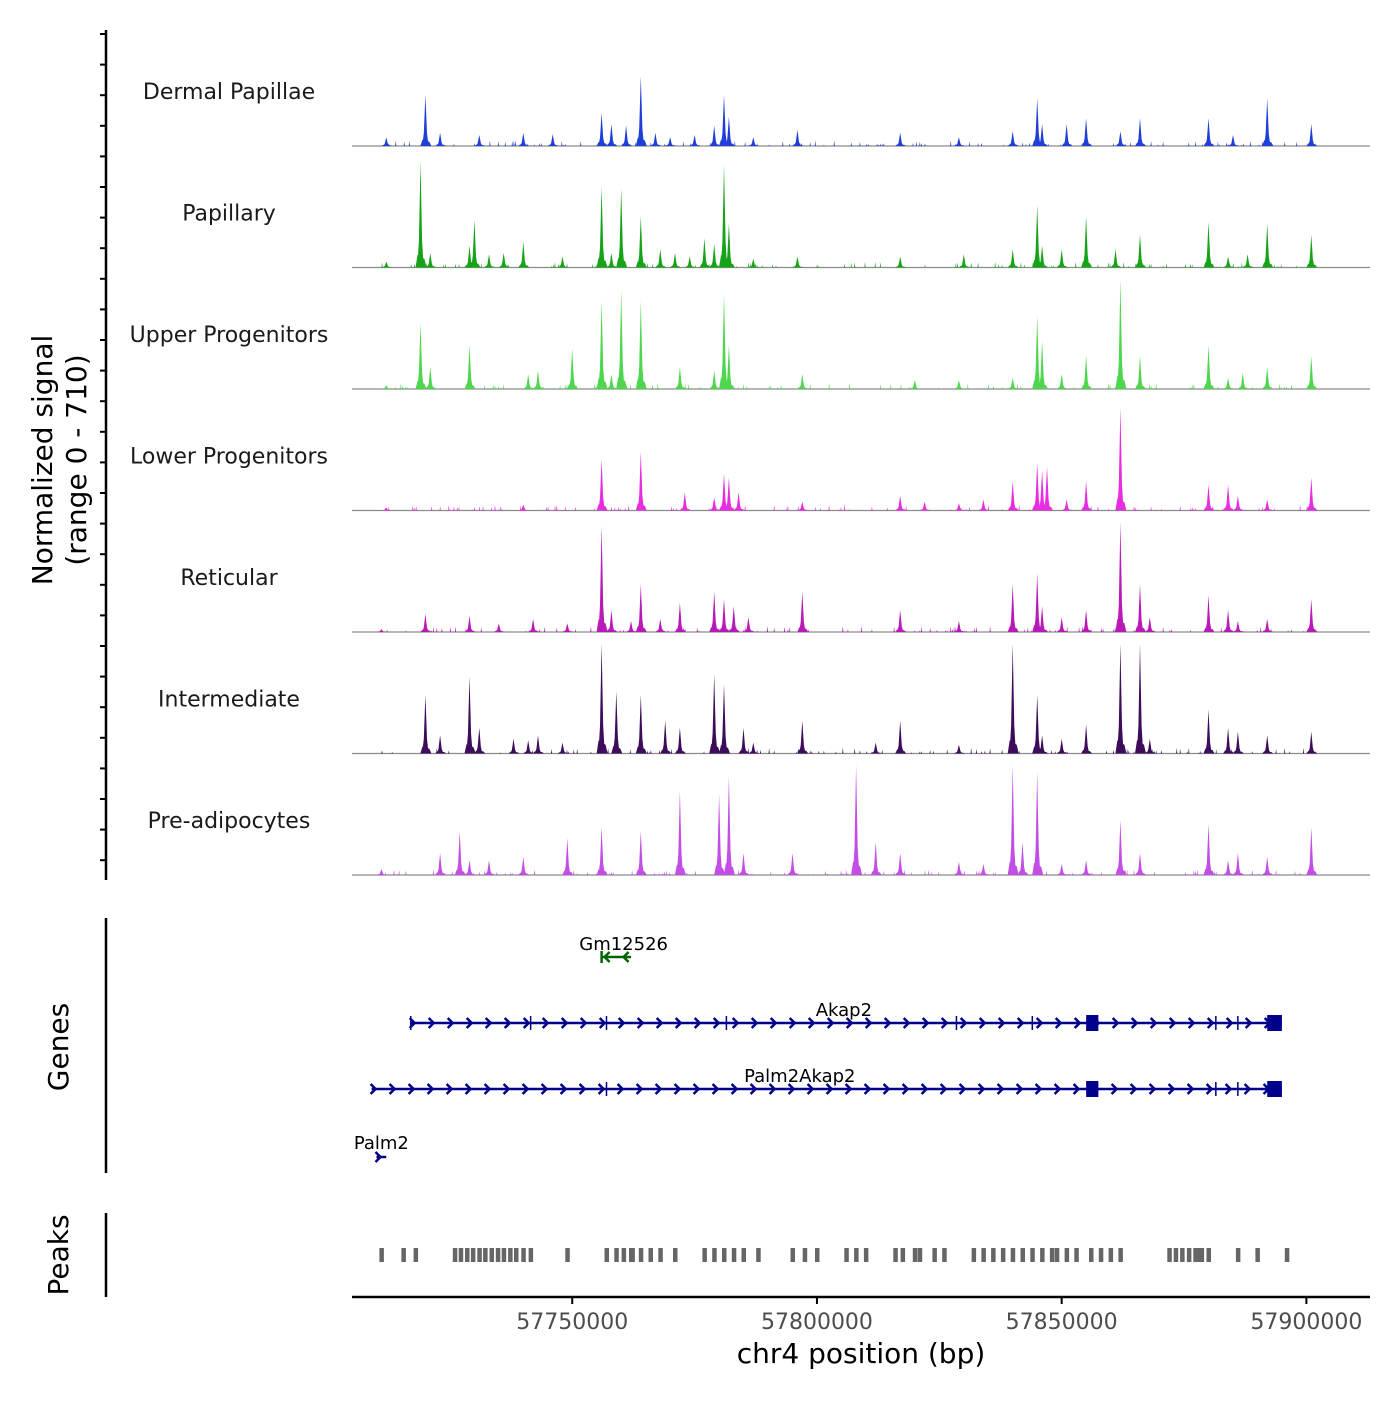 The image size is (1400, 1405). Describe the element at coordinates (764, 699) in the screenshot. I see `track-intermediate: Intermediate` at that location.